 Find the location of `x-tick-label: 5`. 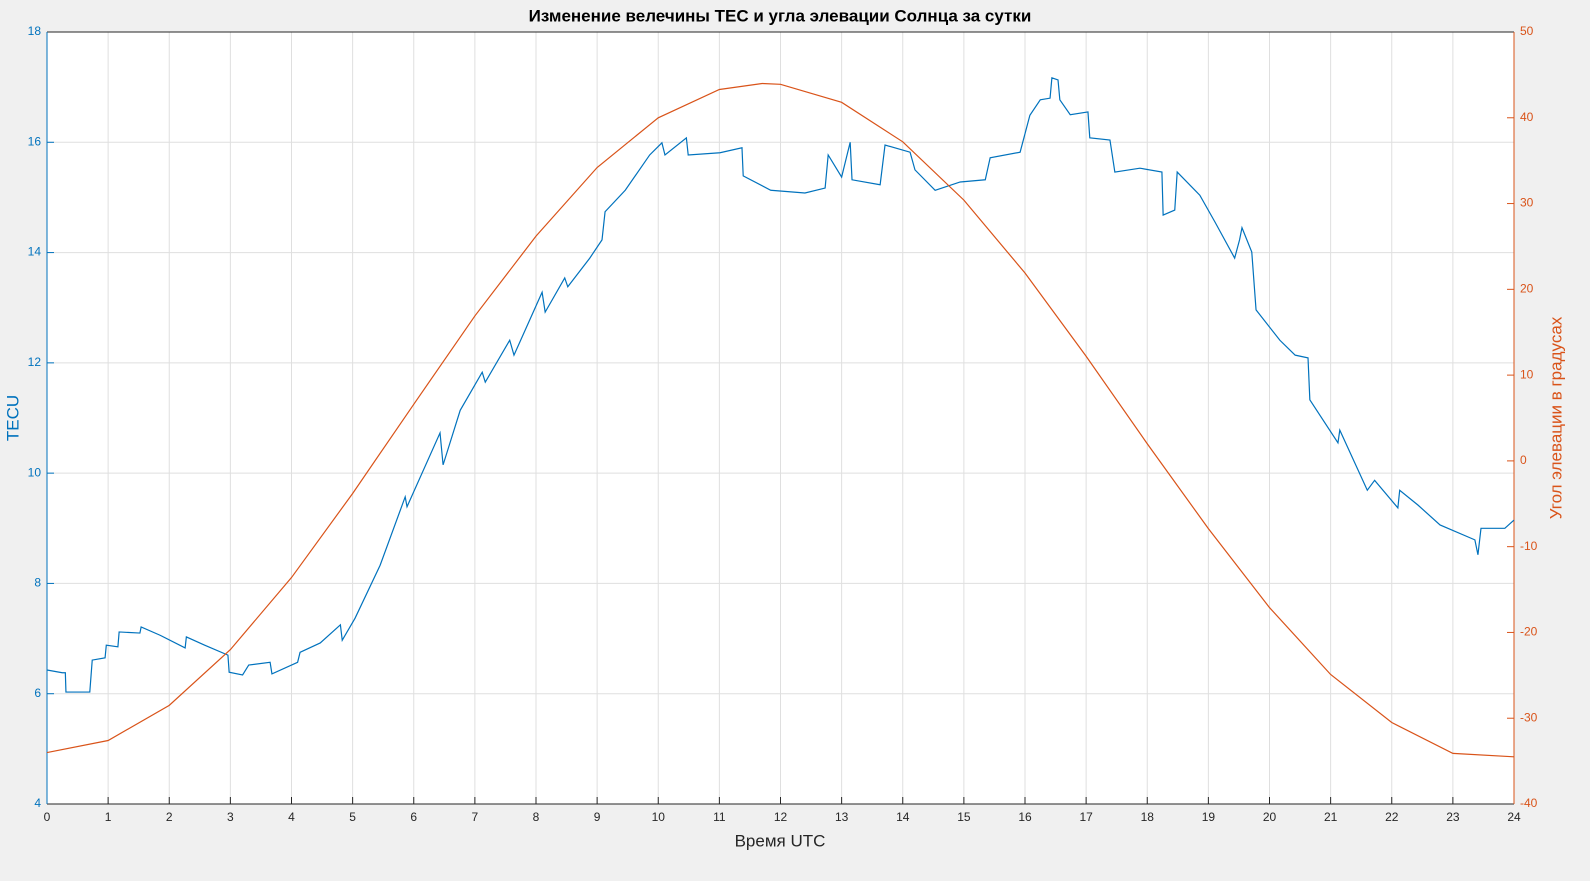

x-tick-label: 5 is located at coordinates (352, 817).